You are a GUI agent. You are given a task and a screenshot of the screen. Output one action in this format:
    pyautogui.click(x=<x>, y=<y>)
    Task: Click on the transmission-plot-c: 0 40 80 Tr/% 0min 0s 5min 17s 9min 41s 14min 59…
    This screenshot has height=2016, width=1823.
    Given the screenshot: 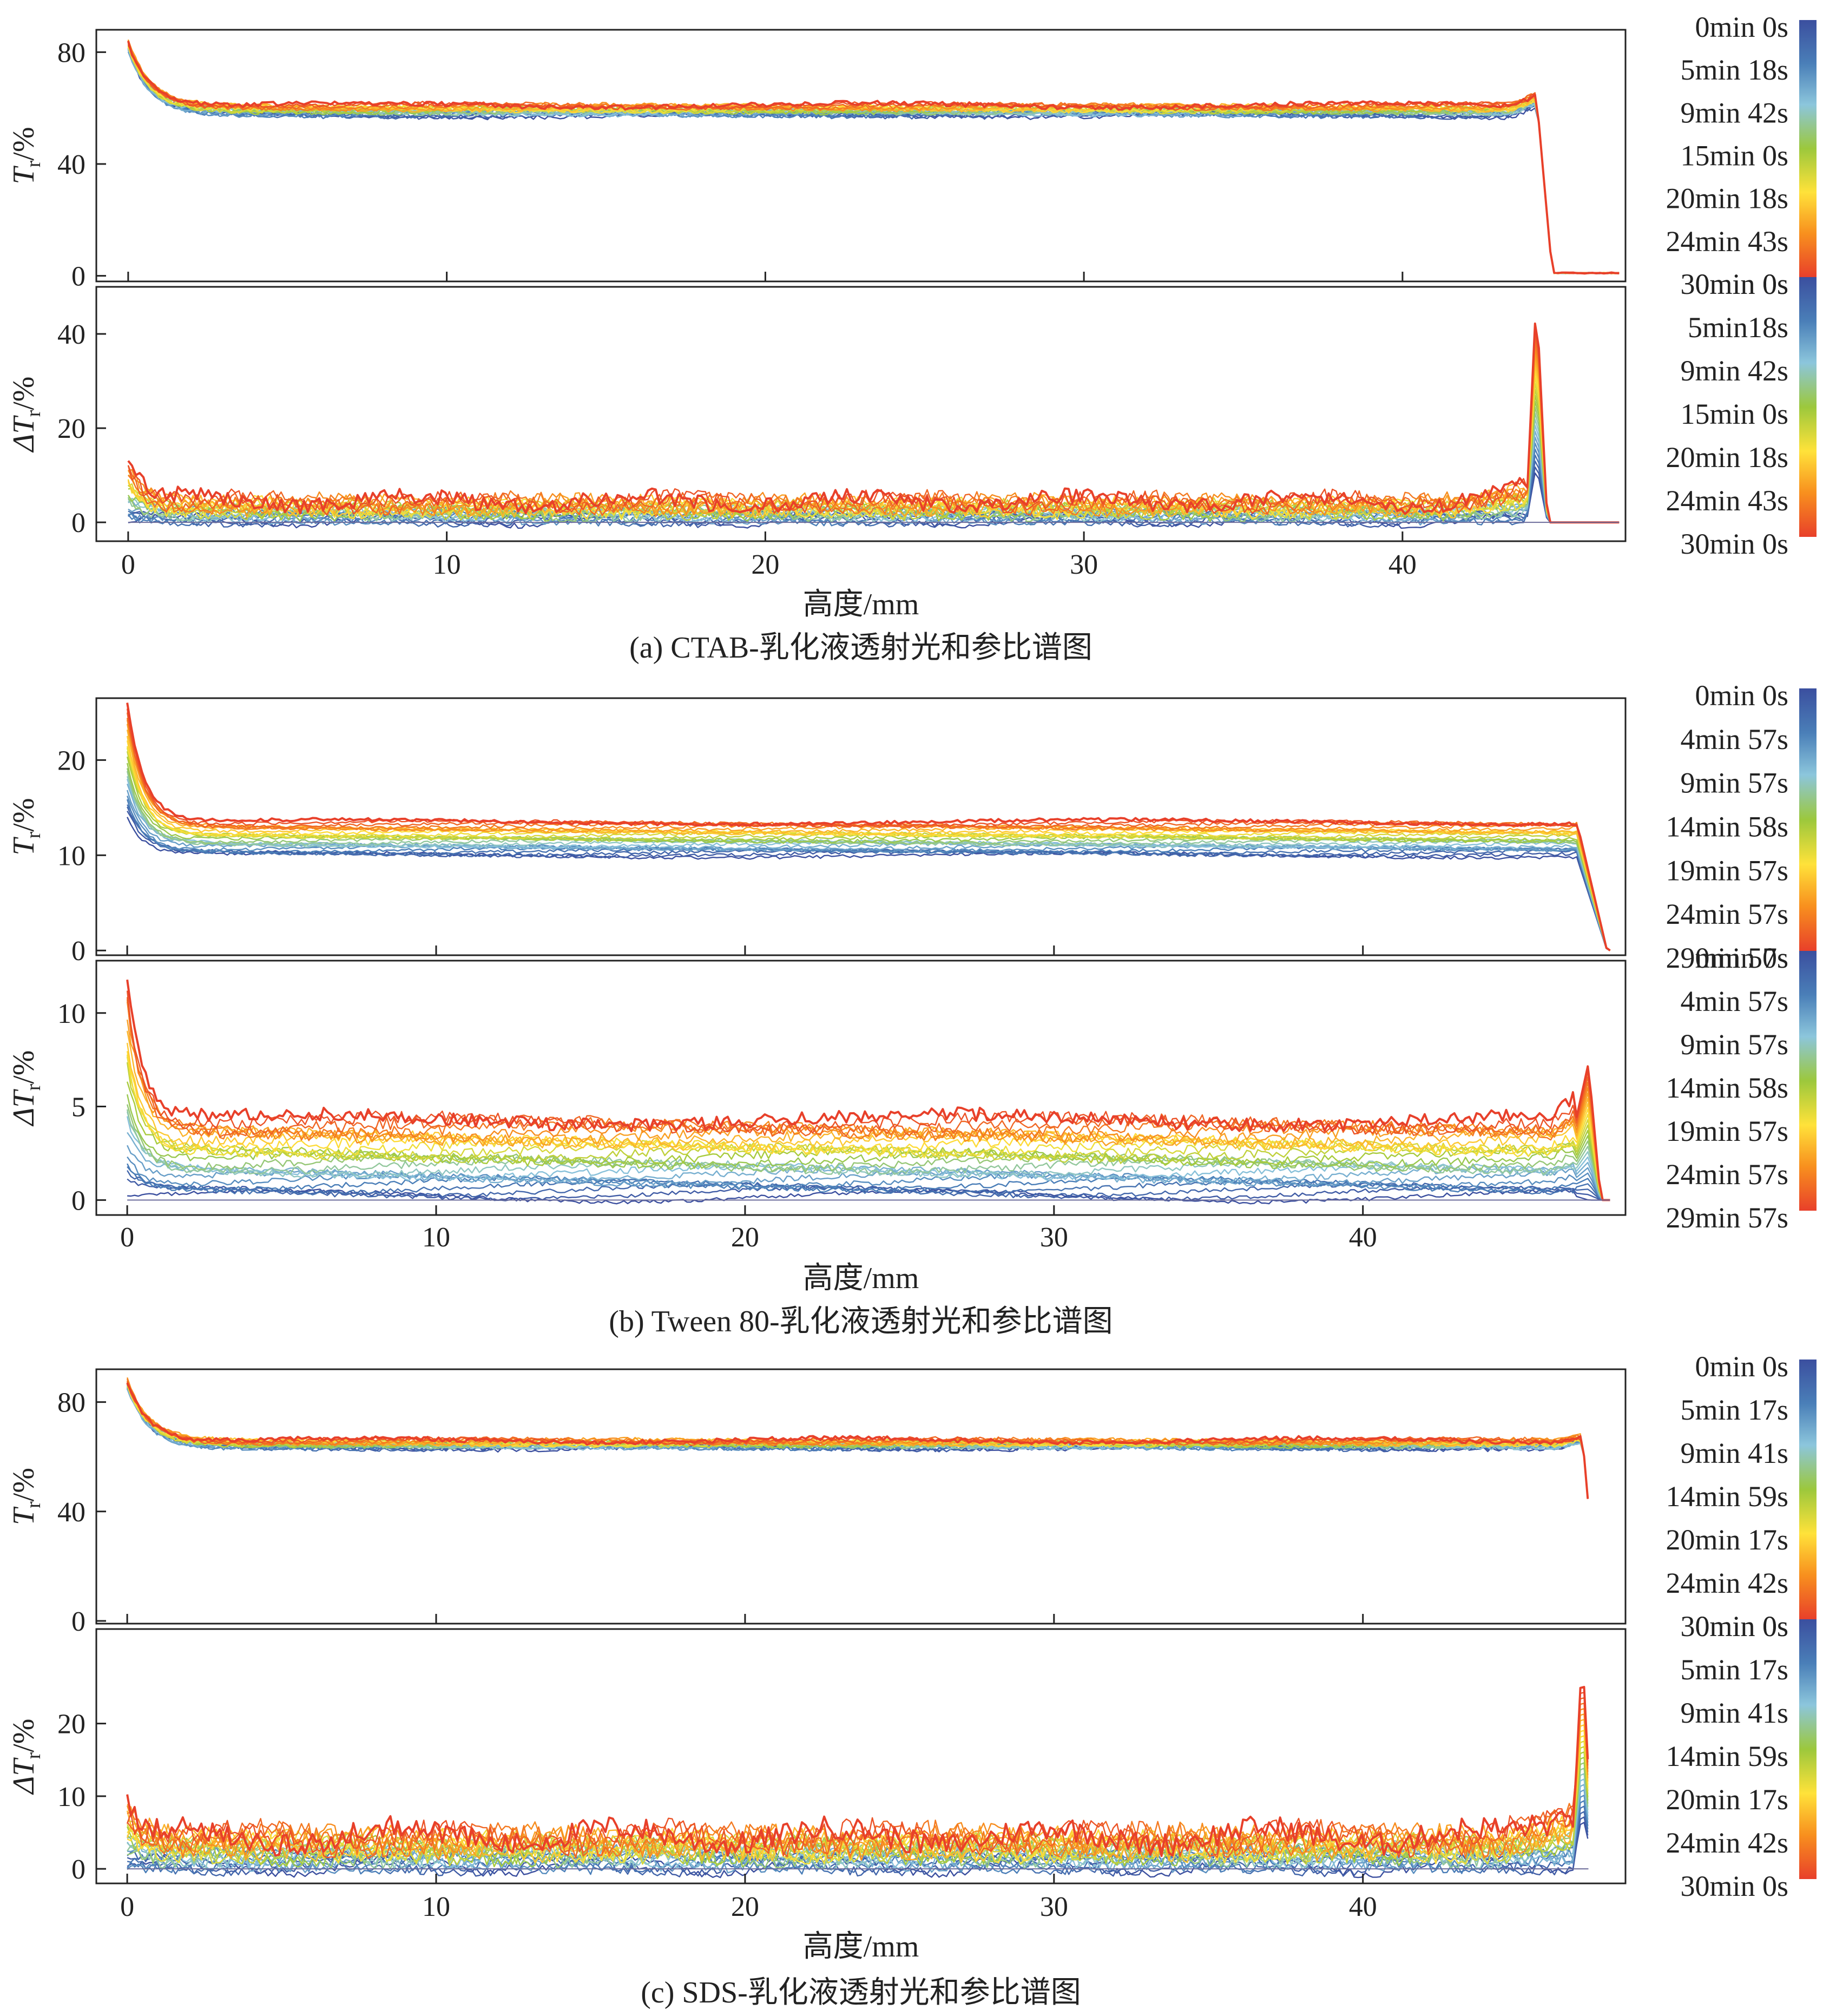 What is the action you would take?
    pyautogui.click(x=912, y=1496)
    